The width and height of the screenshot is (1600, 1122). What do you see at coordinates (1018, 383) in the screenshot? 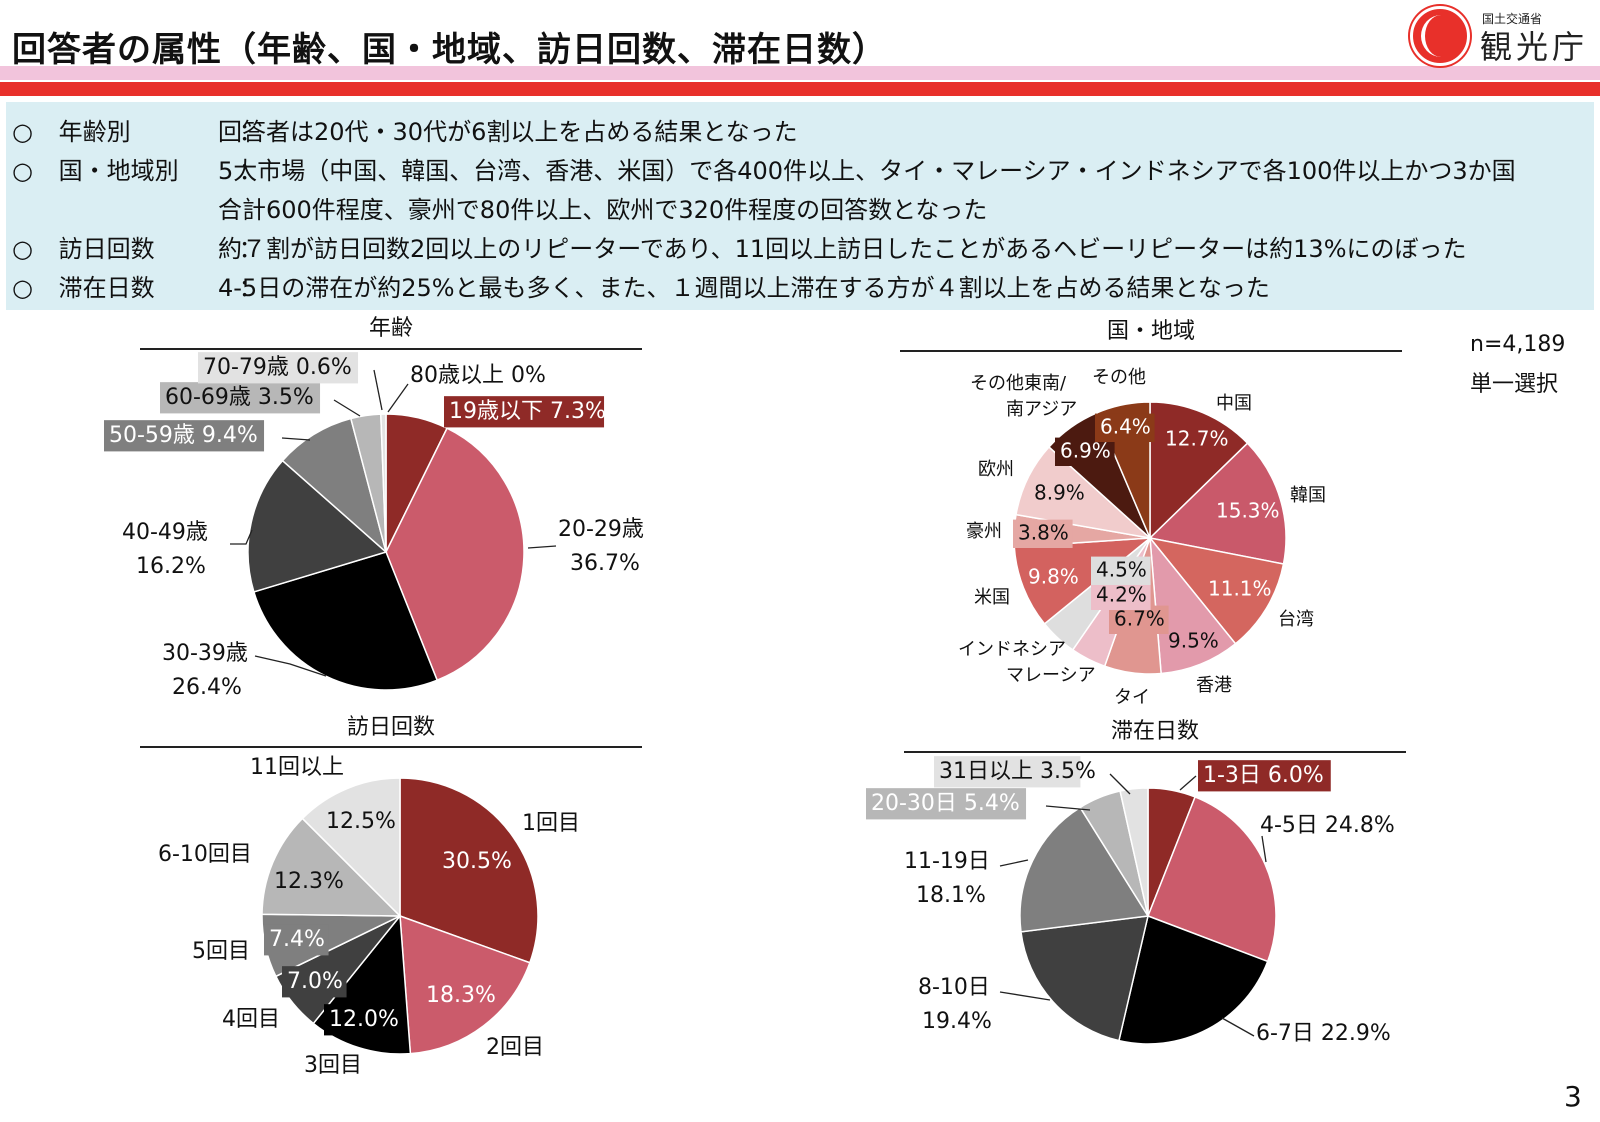
I see `slice-label: その他東南/` at bounding box center [1018, 383].